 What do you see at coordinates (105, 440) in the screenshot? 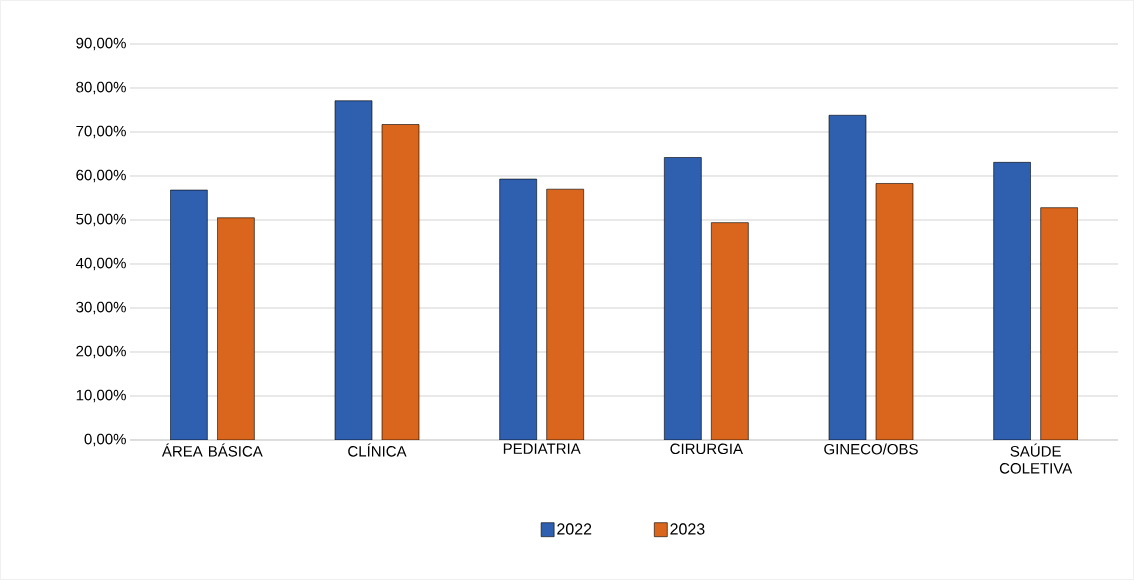
I see `y-tick-label: 0,00%` at bounding box center [105, 440].